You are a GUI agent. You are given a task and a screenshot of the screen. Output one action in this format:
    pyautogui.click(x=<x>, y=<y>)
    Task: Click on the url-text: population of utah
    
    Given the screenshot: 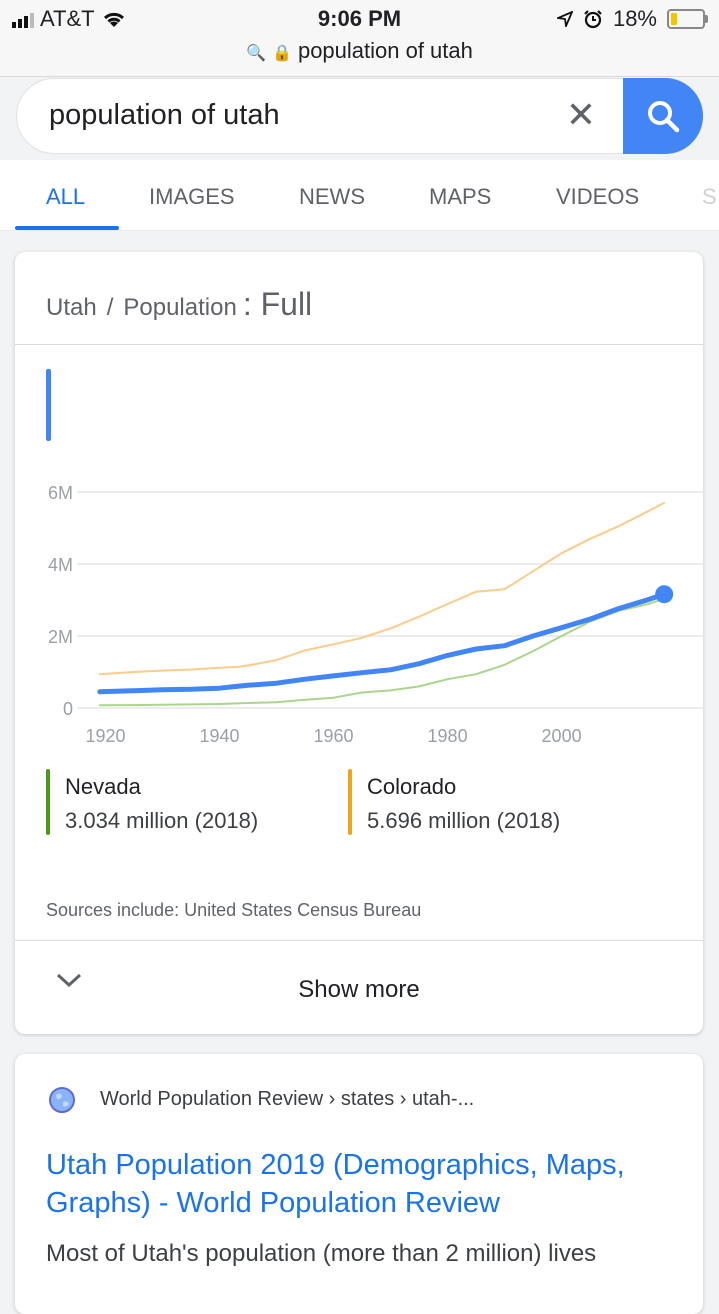 What is the action you would take?
    pyautogui.click(x=385, y=50)
    